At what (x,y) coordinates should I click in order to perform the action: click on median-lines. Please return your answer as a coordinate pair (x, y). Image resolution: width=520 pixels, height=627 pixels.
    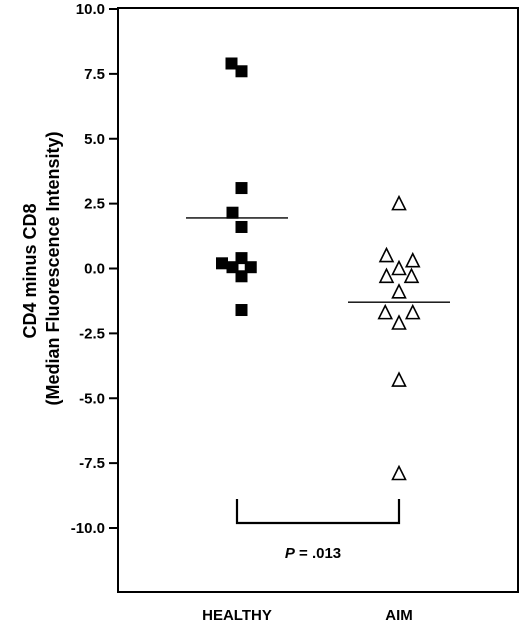
    Looking at the image, I should click on (318, 260).